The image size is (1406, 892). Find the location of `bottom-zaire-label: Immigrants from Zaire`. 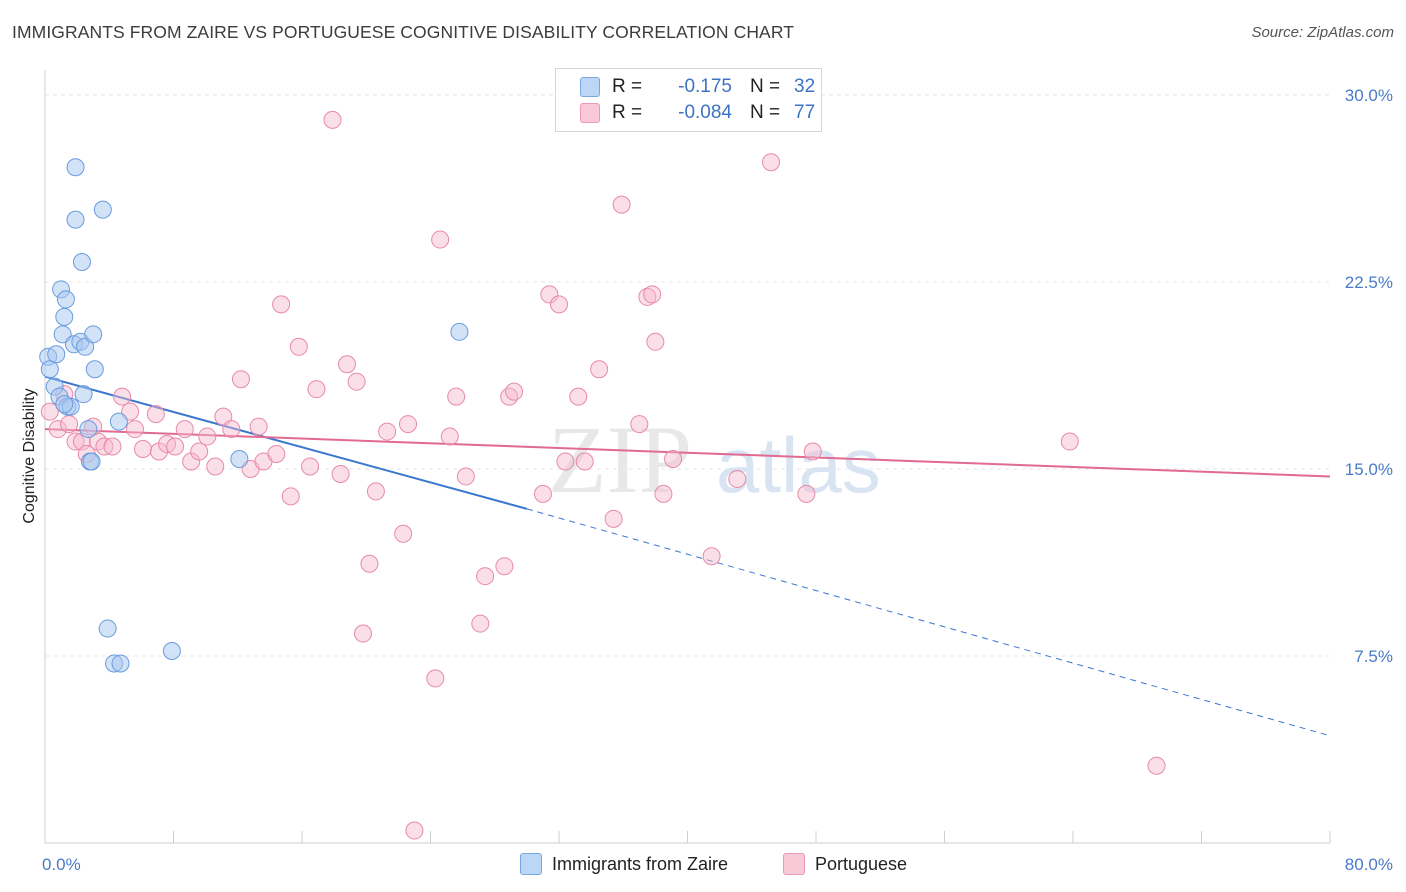

bottom-zaire-label: Immigrants from Zaire is located at coordinates (640, 863).